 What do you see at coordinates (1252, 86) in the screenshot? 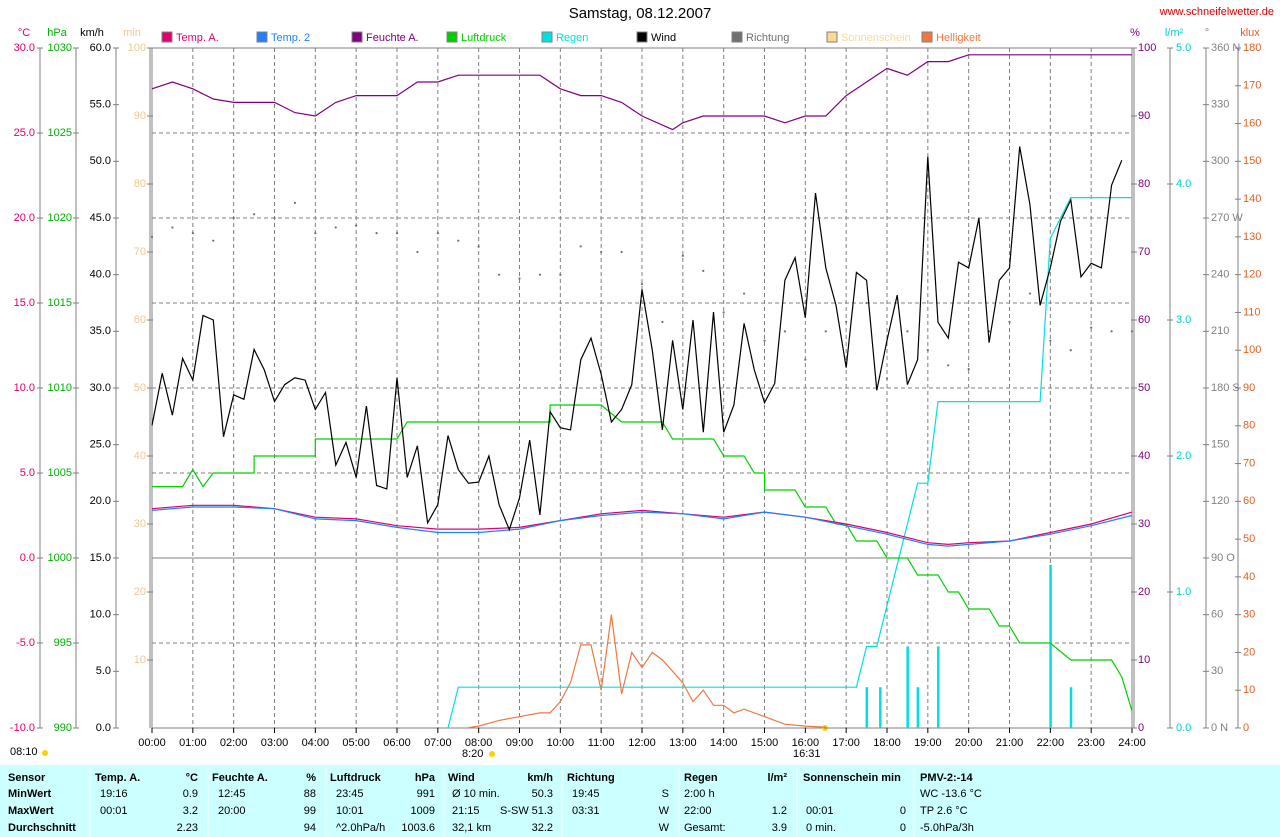
I see `y-tick-label: 170` at bounding box center [1252, 86].